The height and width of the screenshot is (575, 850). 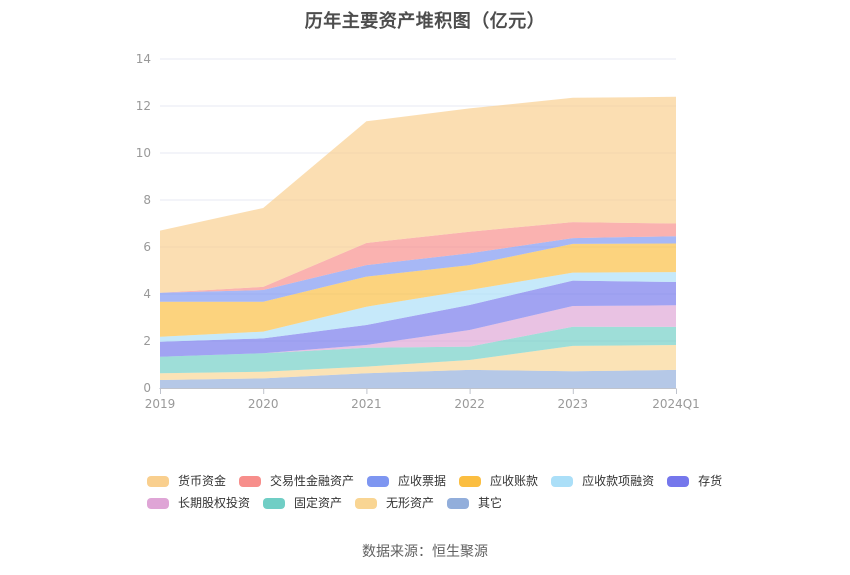 What do you see at coordinates (214, 503) in the screenshot?
I see `legend-label: 长期股权投资` at bounding box center [214, 503].